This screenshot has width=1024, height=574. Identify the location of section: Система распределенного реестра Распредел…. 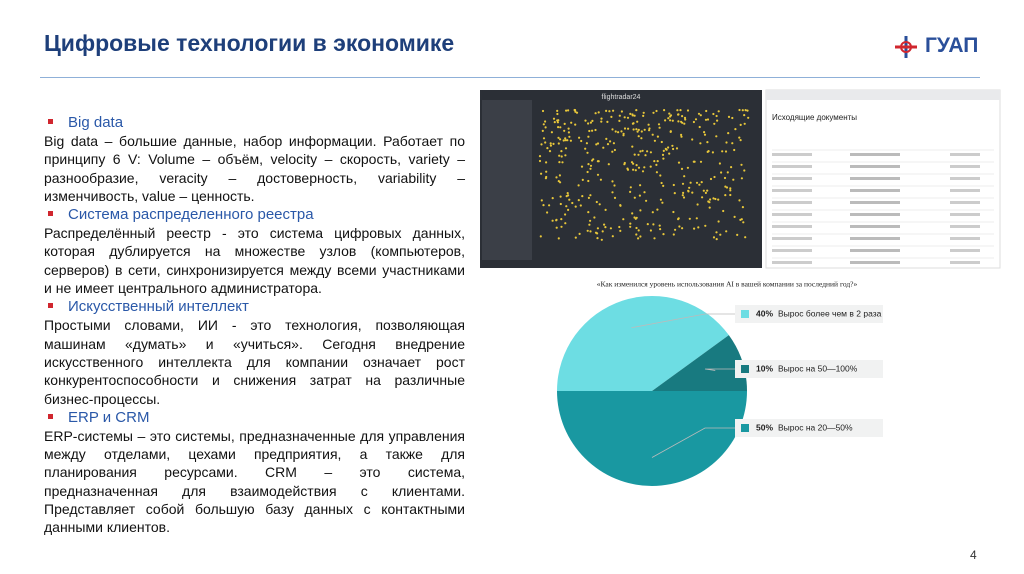
(254, 251).